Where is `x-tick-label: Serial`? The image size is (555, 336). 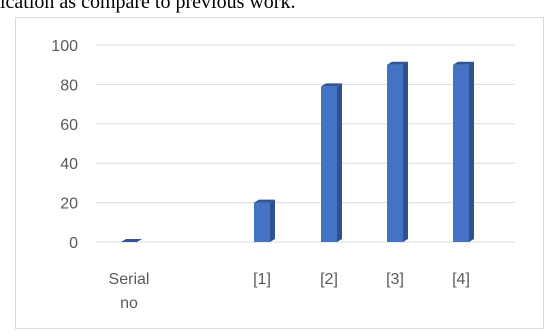 x-tick-label: Serial is located at coordinates (129, 279).